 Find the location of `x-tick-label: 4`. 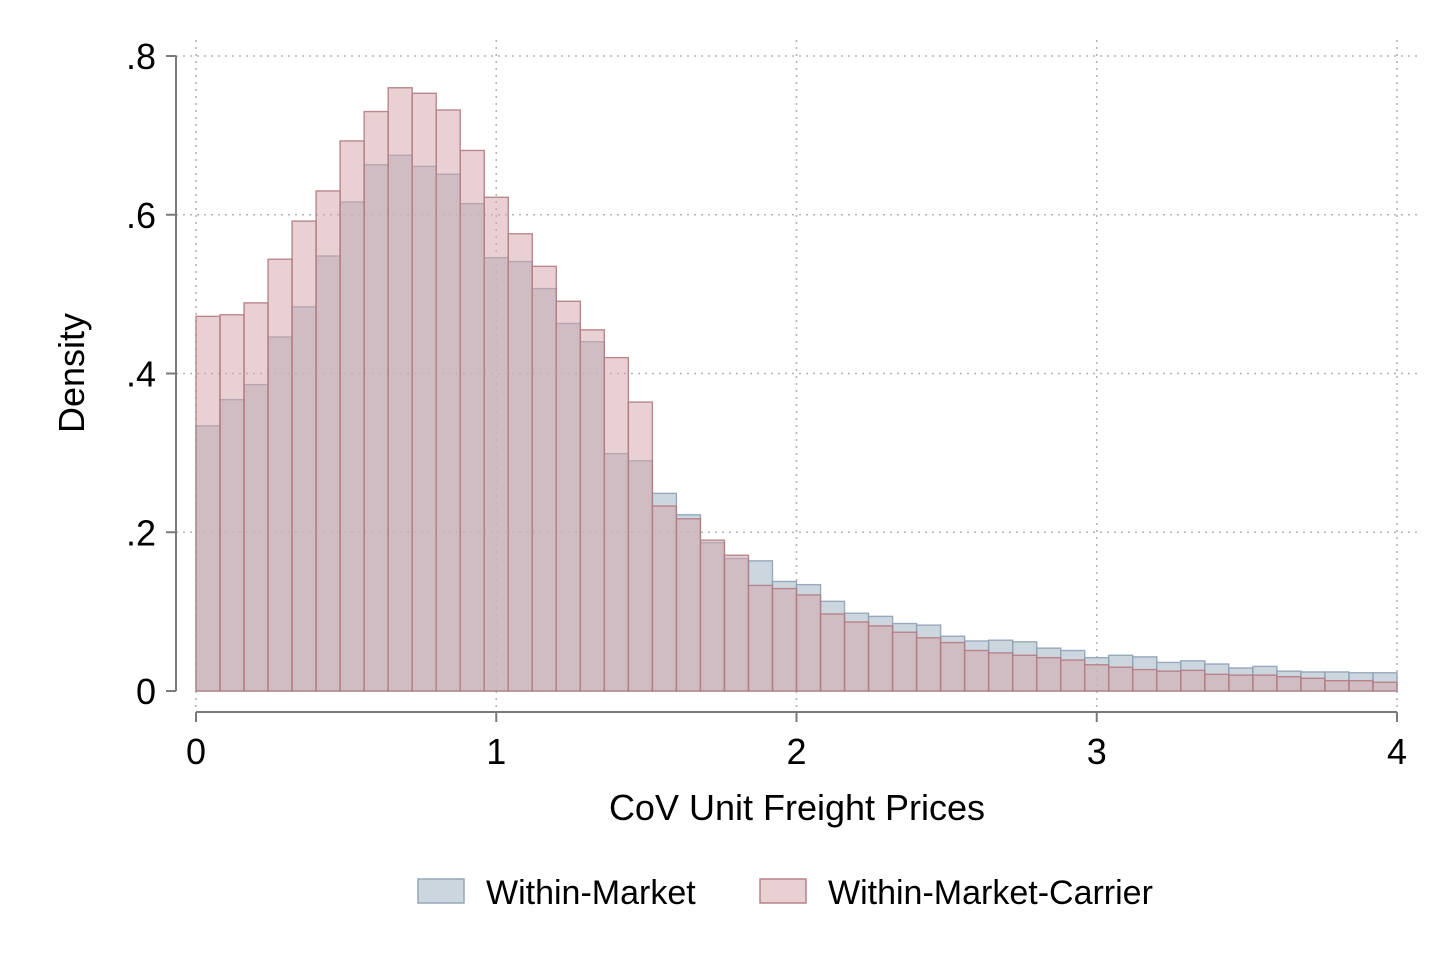

x-tick-label: 4 is located at coordinates (1397, 751).